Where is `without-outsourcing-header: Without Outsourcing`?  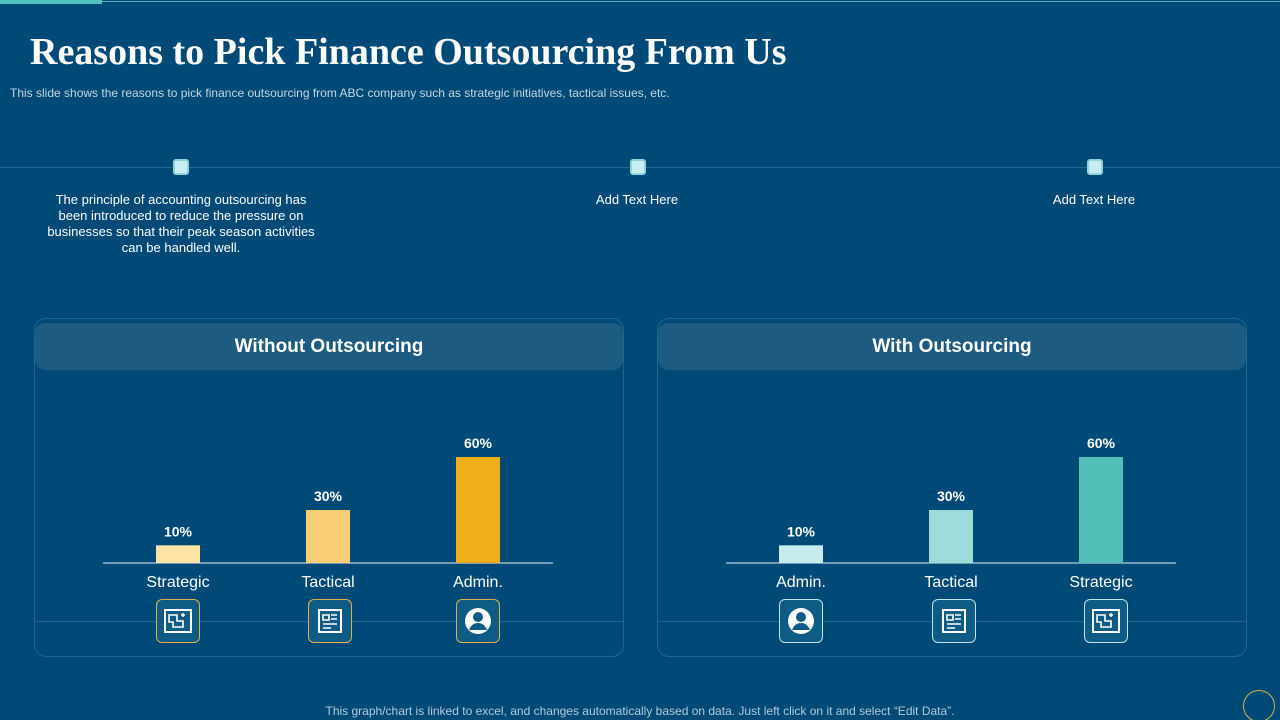
without-outsourcing-header: Without Outsourcing is located at coordinates (329, 346).